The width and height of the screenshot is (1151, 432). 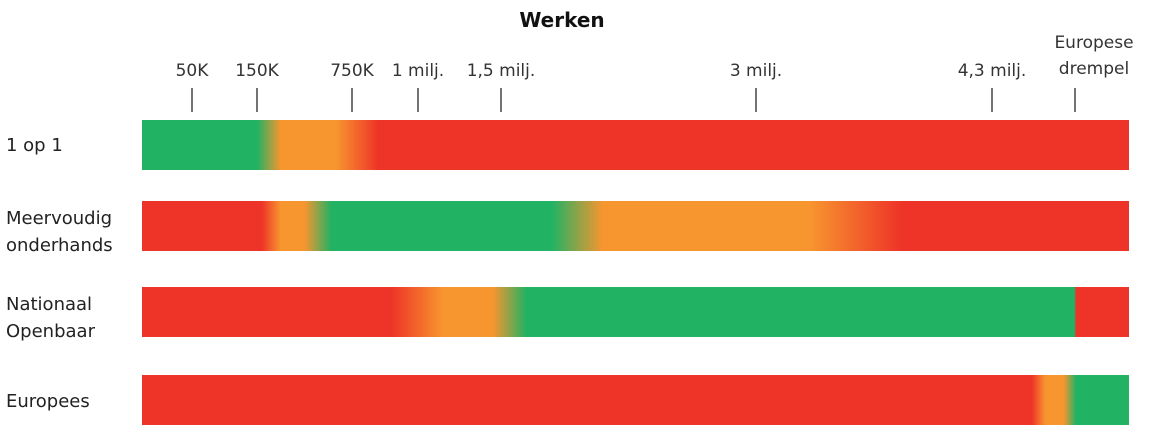 I want to click on tick-label: Europese drempel, so click(x=1093, y=56).